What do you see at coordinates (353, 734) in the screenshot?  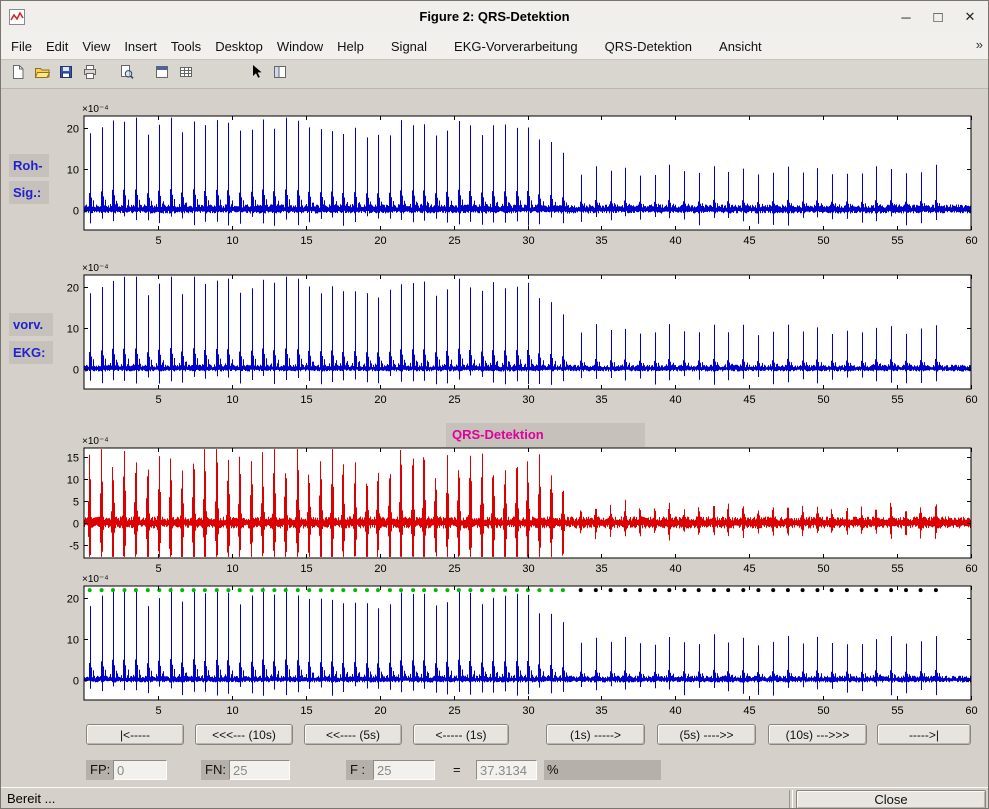 I see `nav-back-5s-button: <<---- (5s)` at bounding box center [353, 734].